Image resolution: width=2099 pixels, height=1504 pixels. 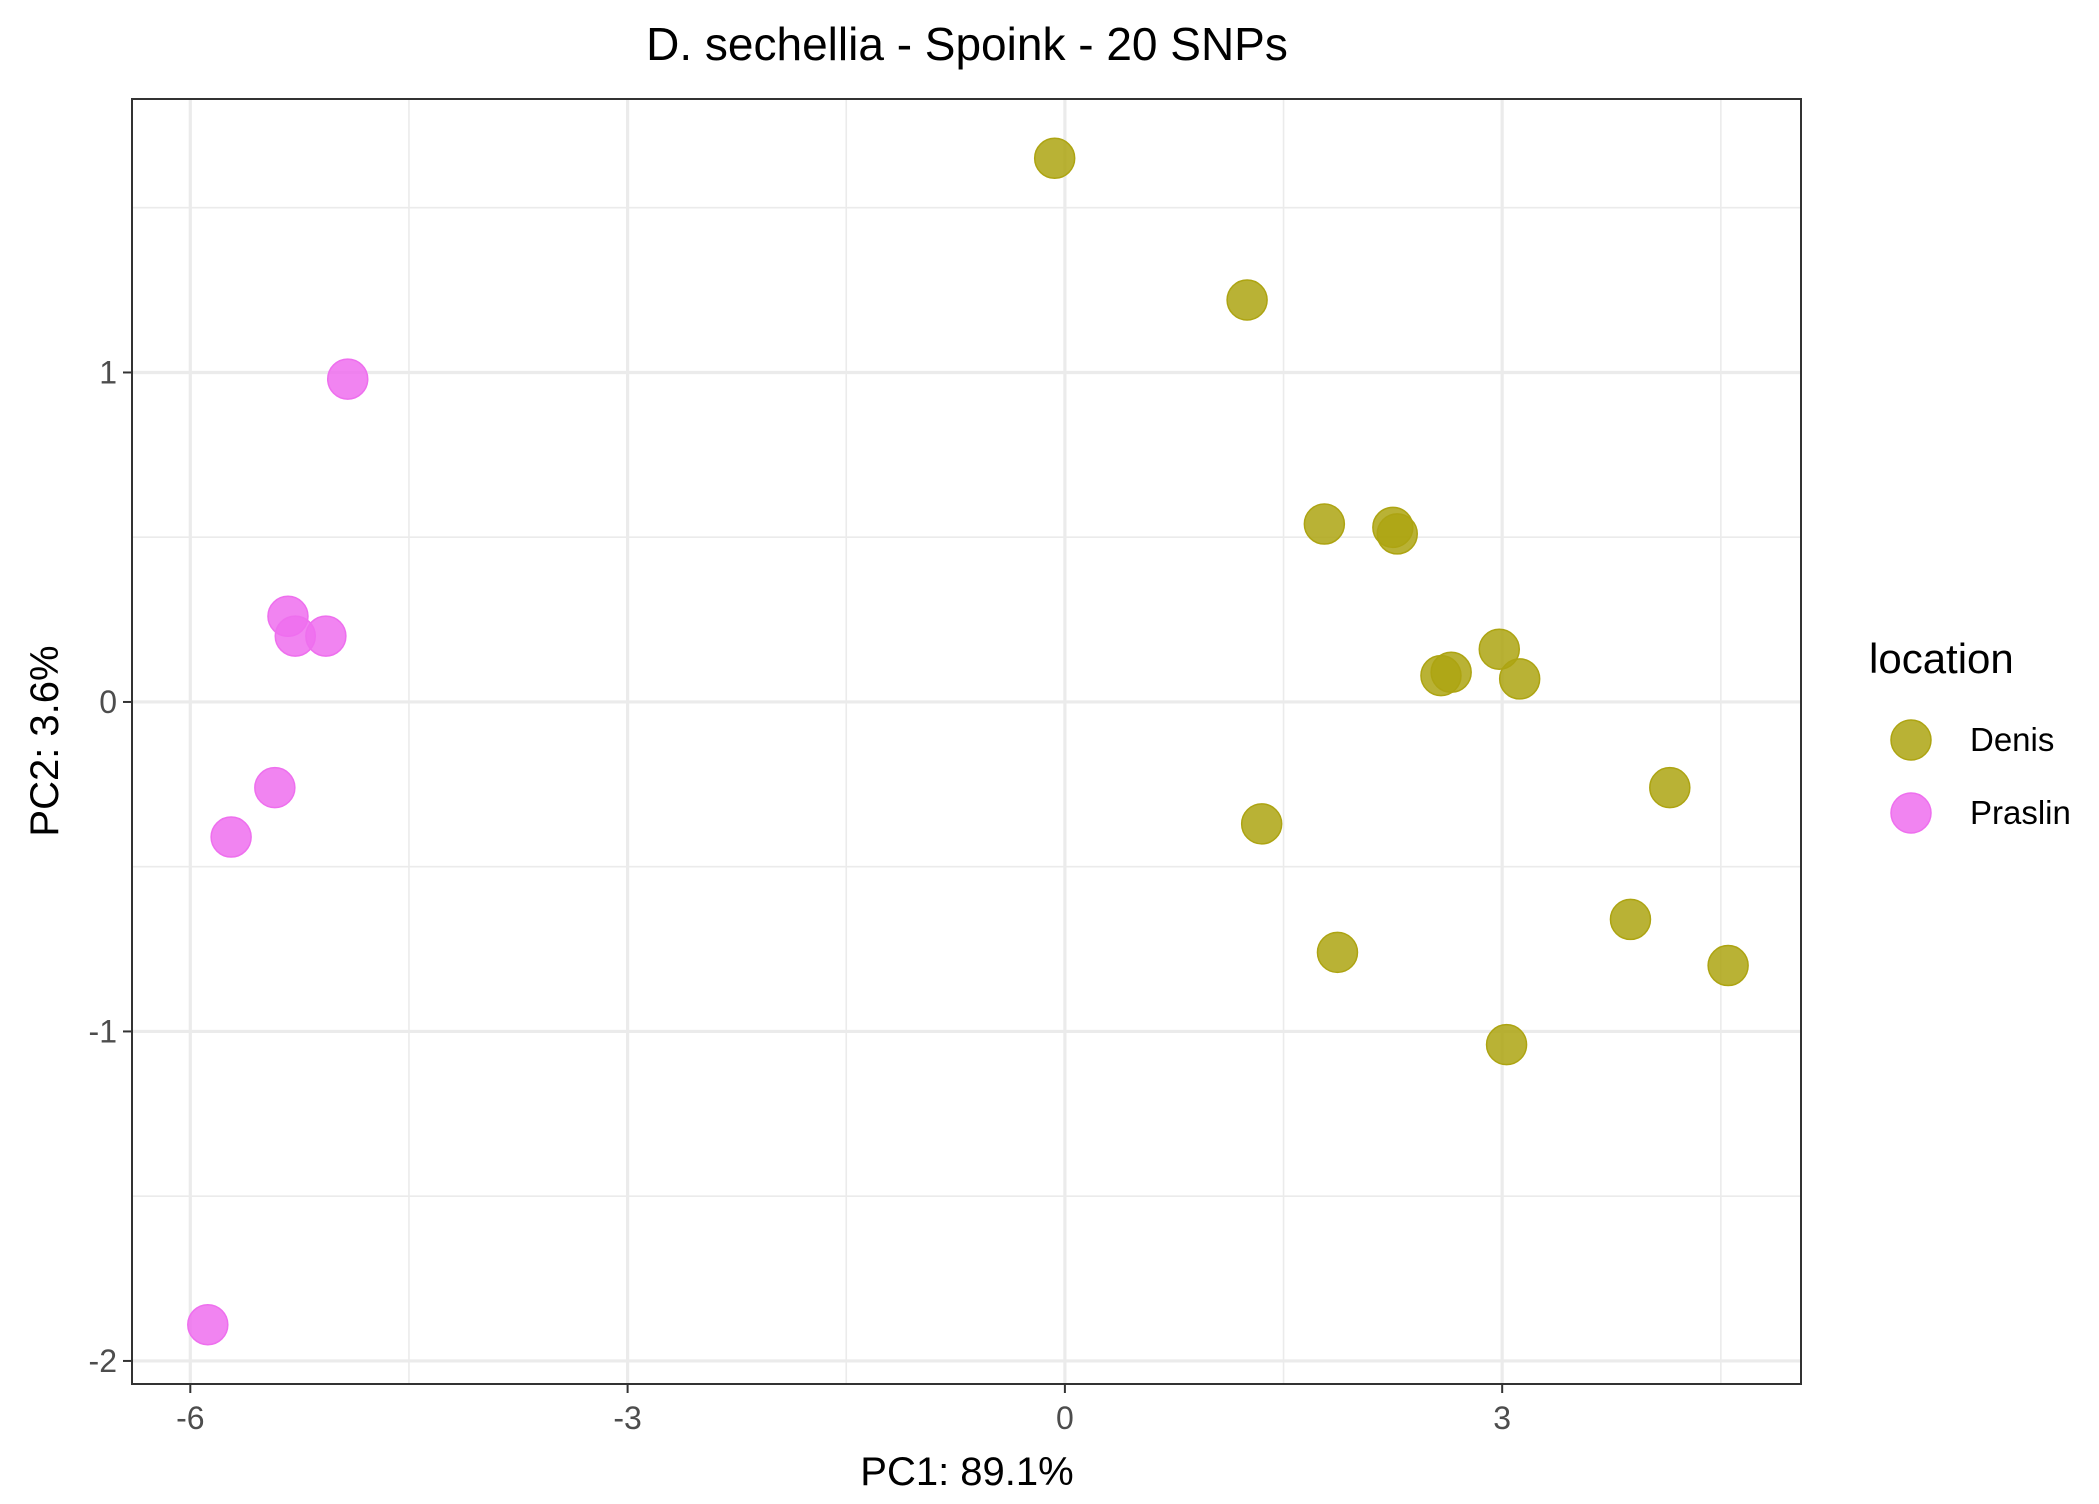 What do you see at coordinates (103, 1031) in the screenshot?
I see `y-tick-label: -1` at bounding box center [103, 1031].